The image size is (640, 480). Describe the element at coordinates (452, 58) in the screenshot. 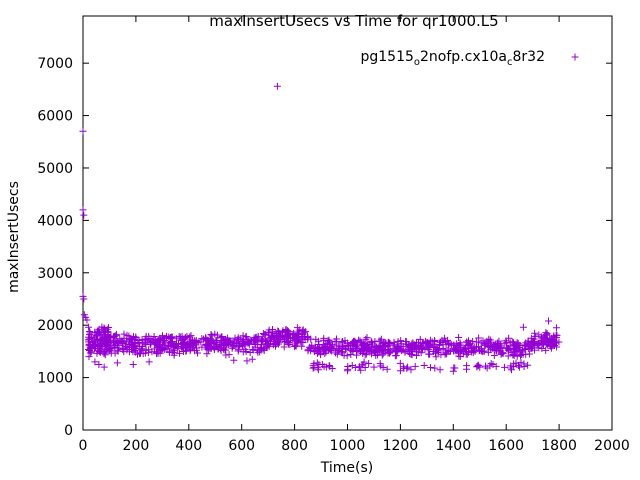

I see `legend-label: pg1515o2nofp.cx10ac8r32` at that location.